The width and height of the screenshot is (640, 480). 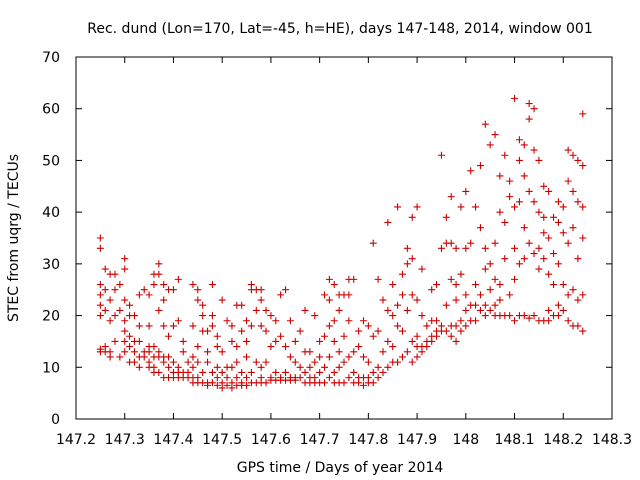 What do you see at coordinates (55, 420) in the screenshot?
I see `y-tick-label: 0` at bounding box center [55, 420].